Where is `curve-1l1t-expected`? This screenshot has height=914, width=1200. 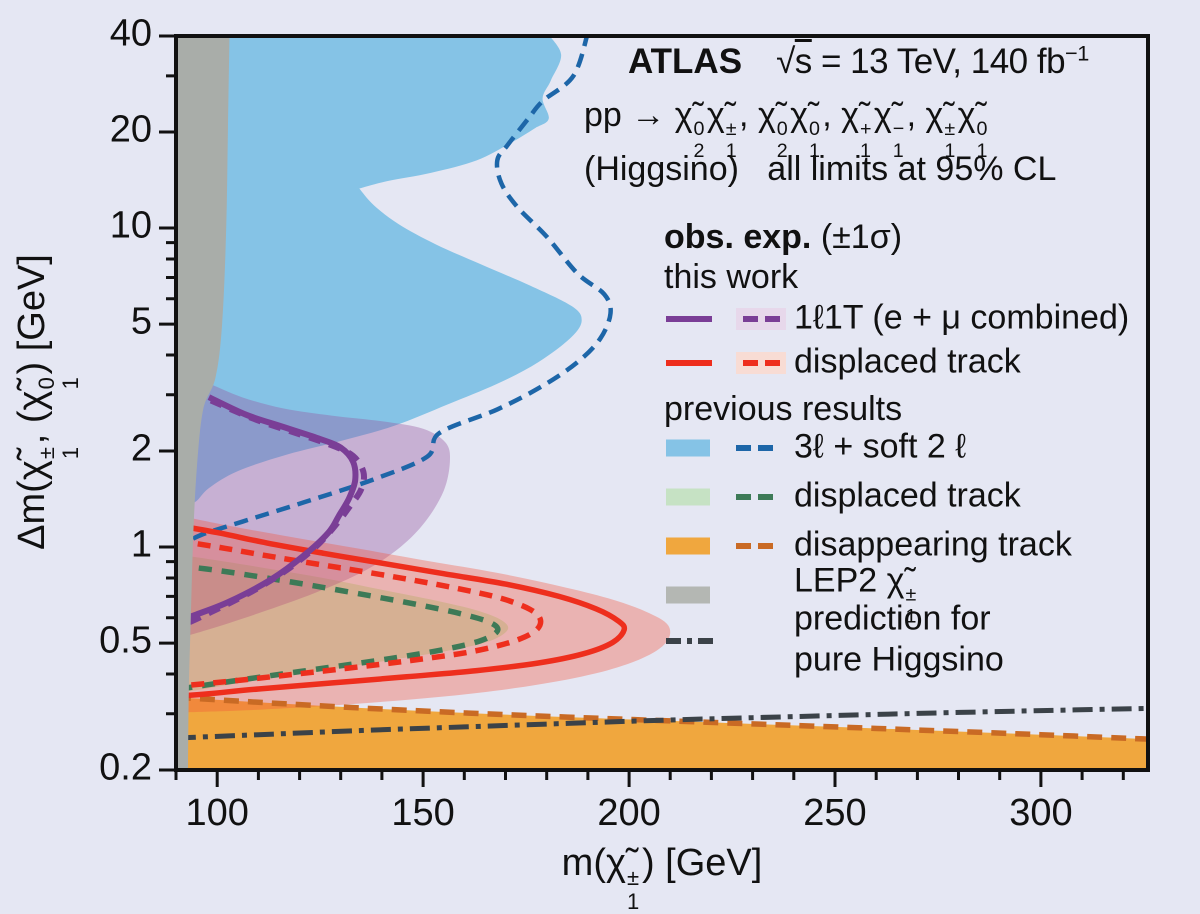
curve-1l1t-expected is located at coordinates (271, 513).